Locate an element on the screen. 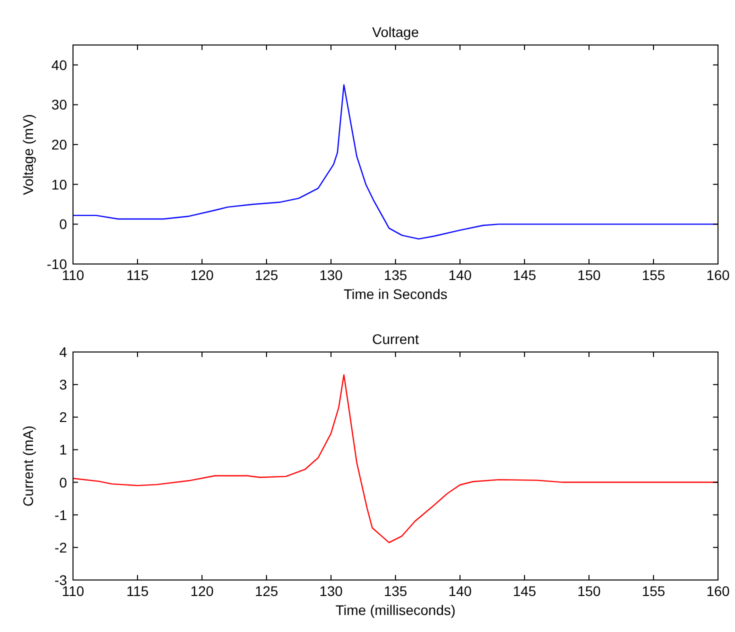 This screenshot has width=735, height=632. y-axis-title: Voltage (mV) is located at coordinates (28, 154).